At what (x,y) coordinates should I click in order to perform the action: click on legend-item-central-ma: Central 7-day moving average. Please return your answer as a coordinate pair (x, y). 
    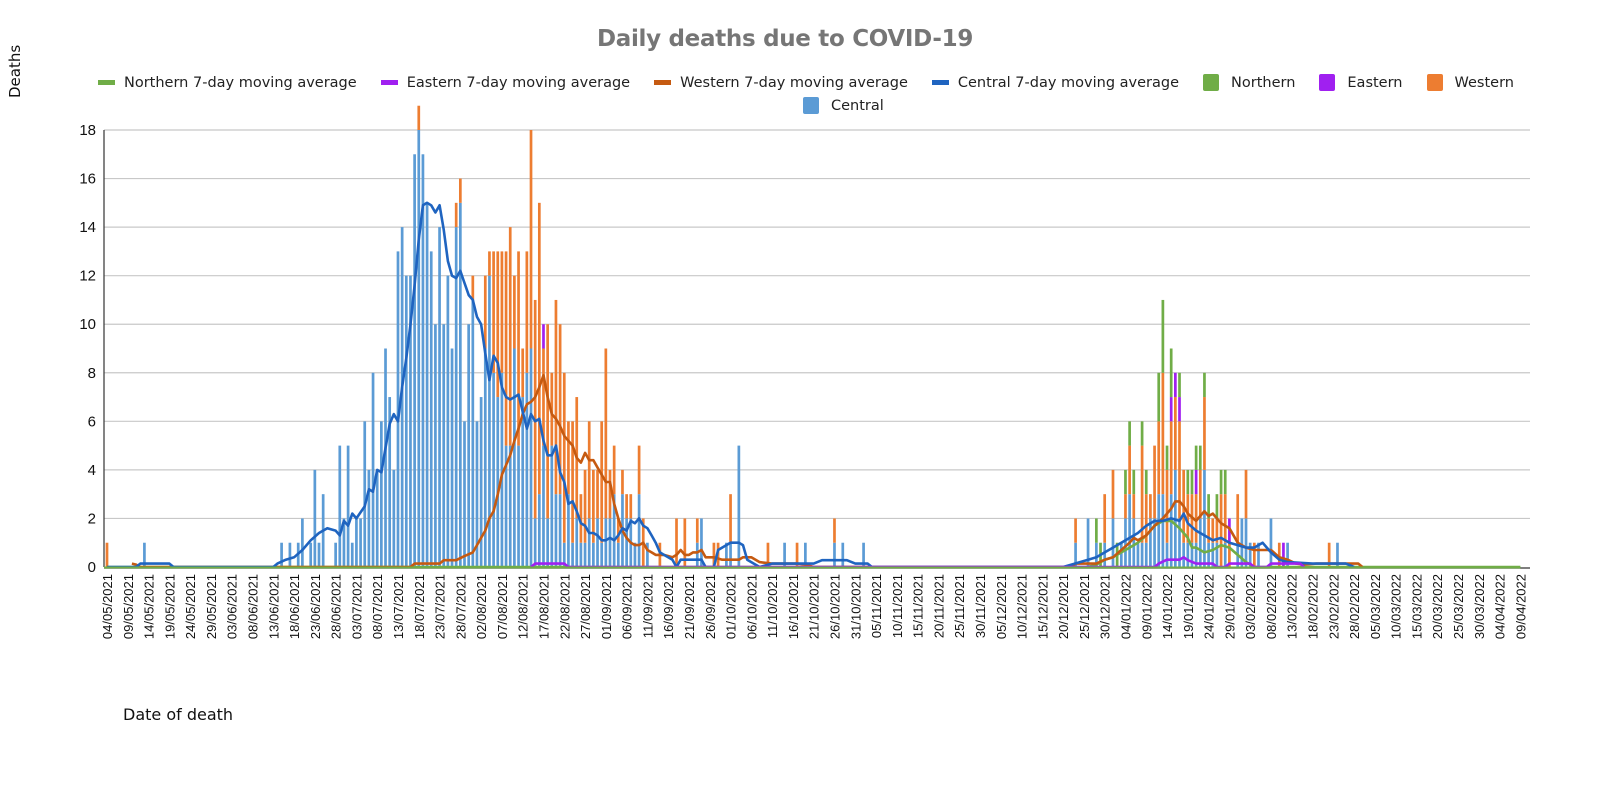
    Looking at the image, I should click on (1055, 83).